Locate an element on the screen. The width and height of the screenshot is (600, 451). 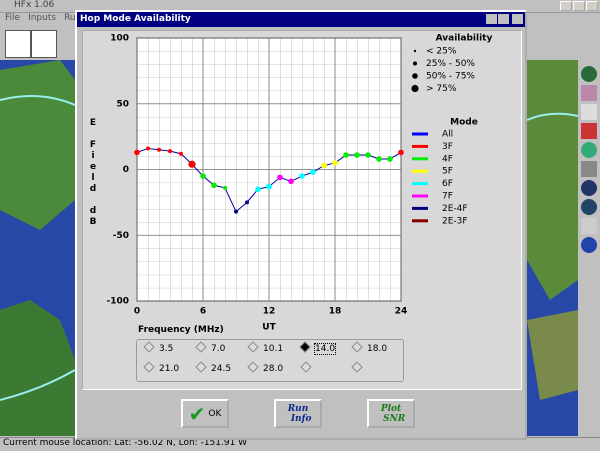
radio-label: 28.0 is located at coordinates (273, 369).